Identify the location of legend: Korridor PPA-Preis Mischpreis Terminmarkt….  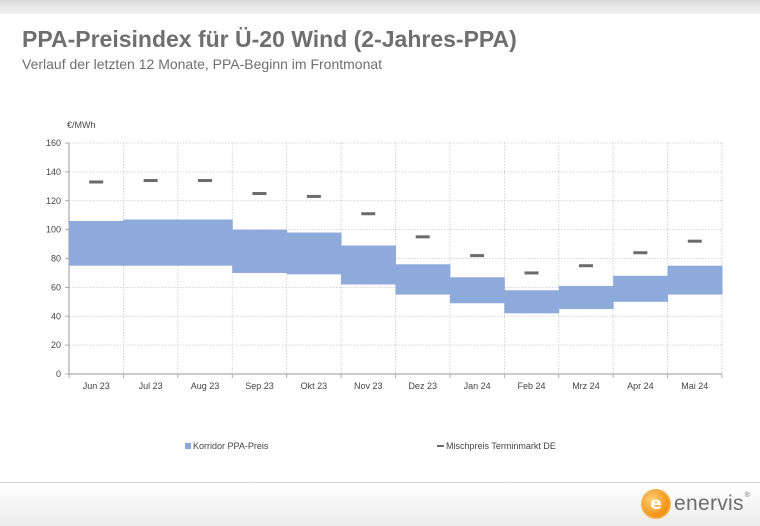
(370, 446).